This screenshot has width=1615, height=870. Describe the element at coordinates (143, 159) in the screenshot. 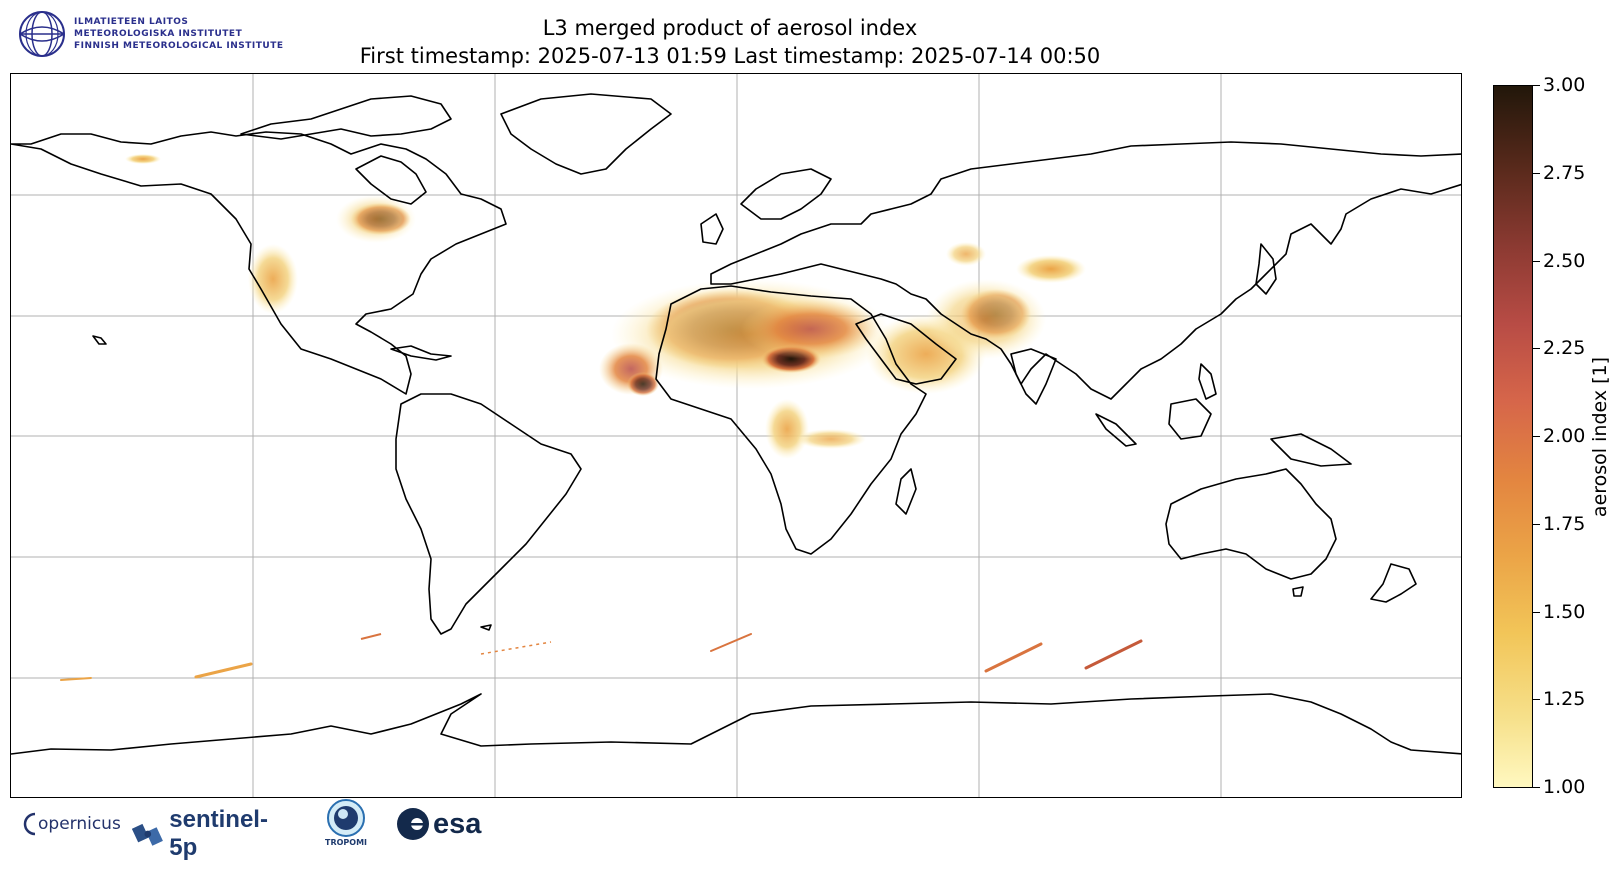

I see `plume-alaska` at that location.